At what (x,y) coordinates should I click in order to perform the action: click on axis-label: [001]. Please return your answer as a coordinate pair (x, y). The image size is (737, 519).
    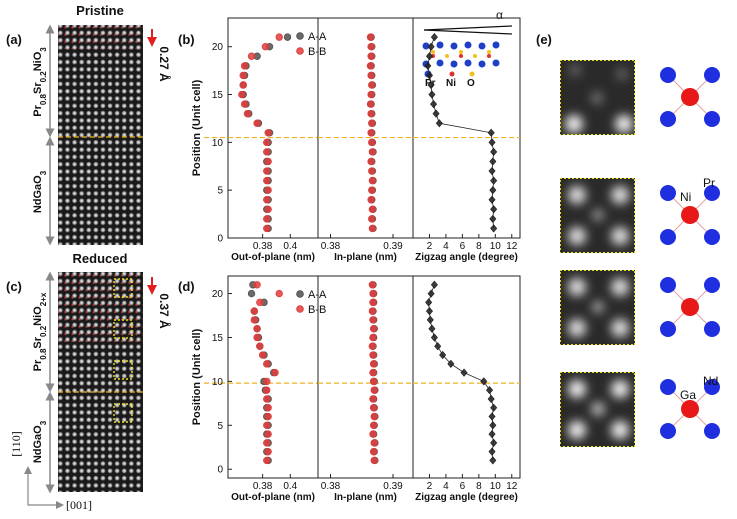
    Looking at the image, I should click on (79, 505).